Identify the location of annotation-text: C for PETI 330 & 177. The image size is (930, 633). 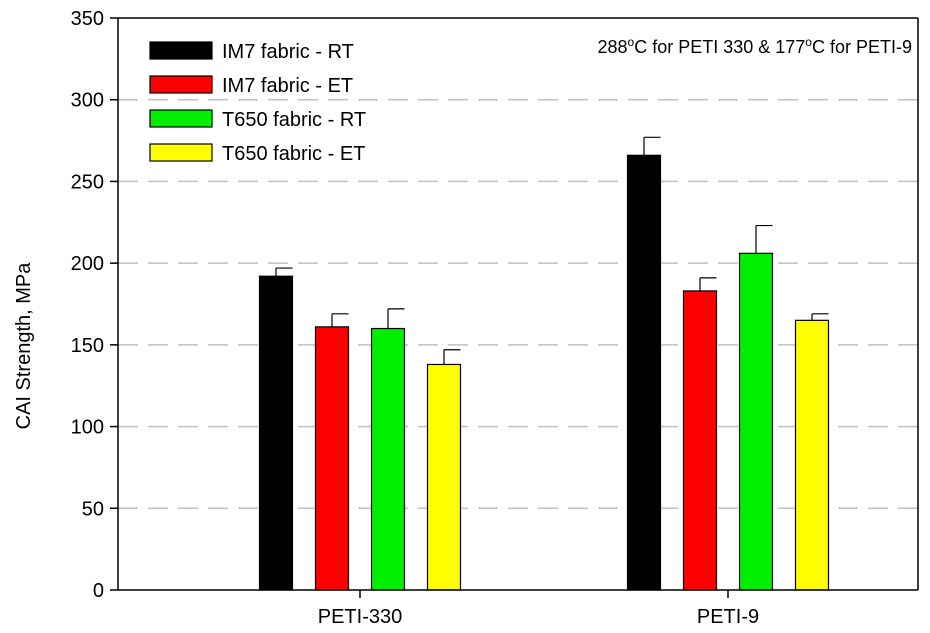
(719, 47).